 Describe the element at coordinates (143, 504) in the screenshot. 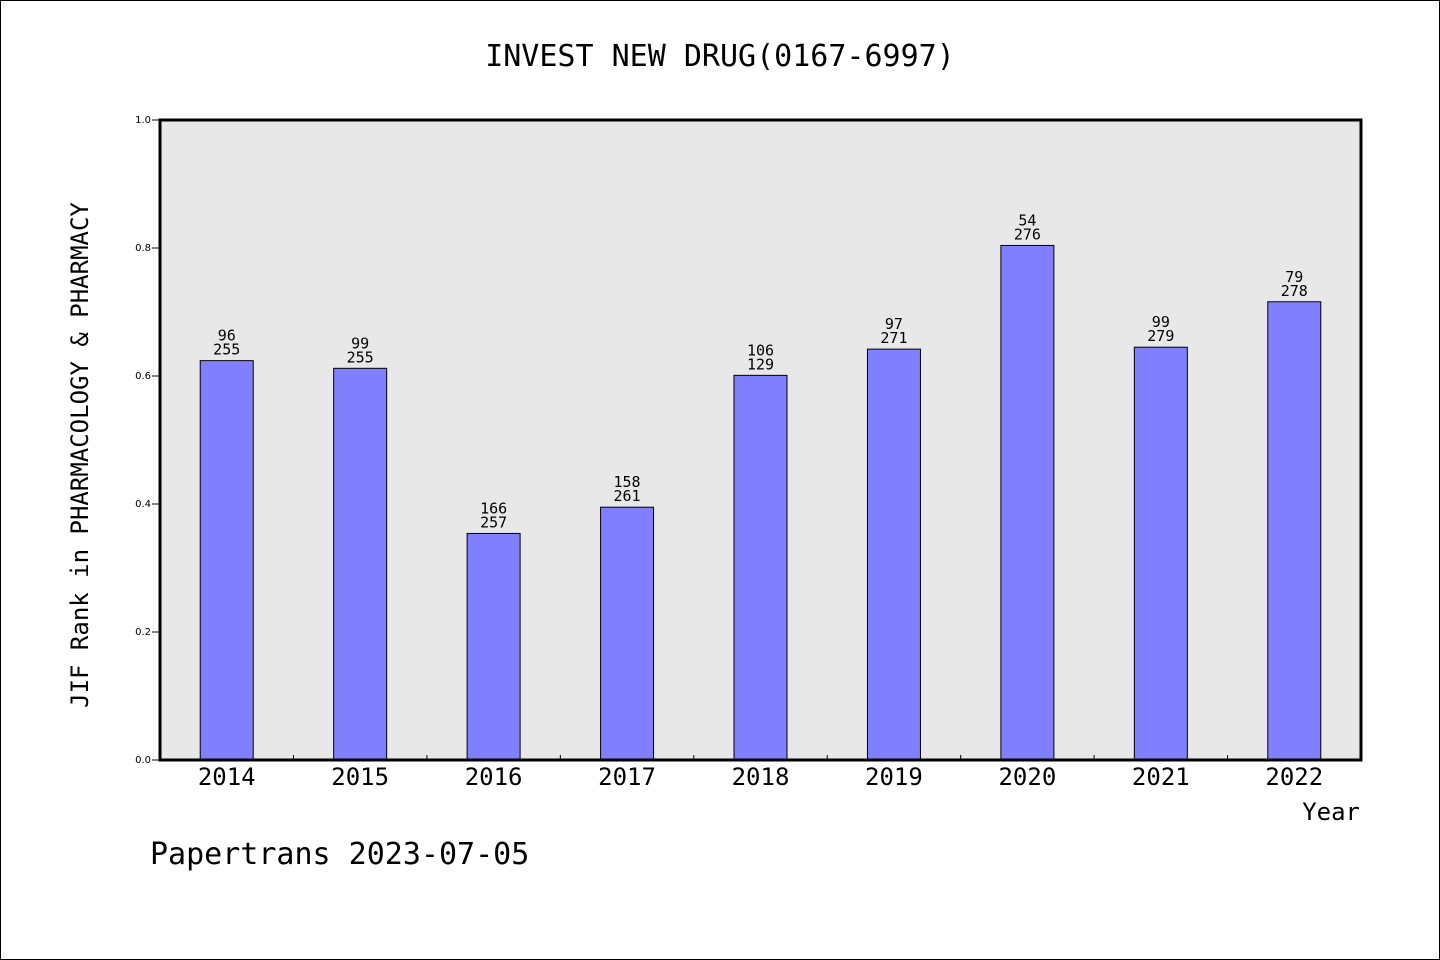

I see `y-tick-label-0.4: 0.4` at that location.